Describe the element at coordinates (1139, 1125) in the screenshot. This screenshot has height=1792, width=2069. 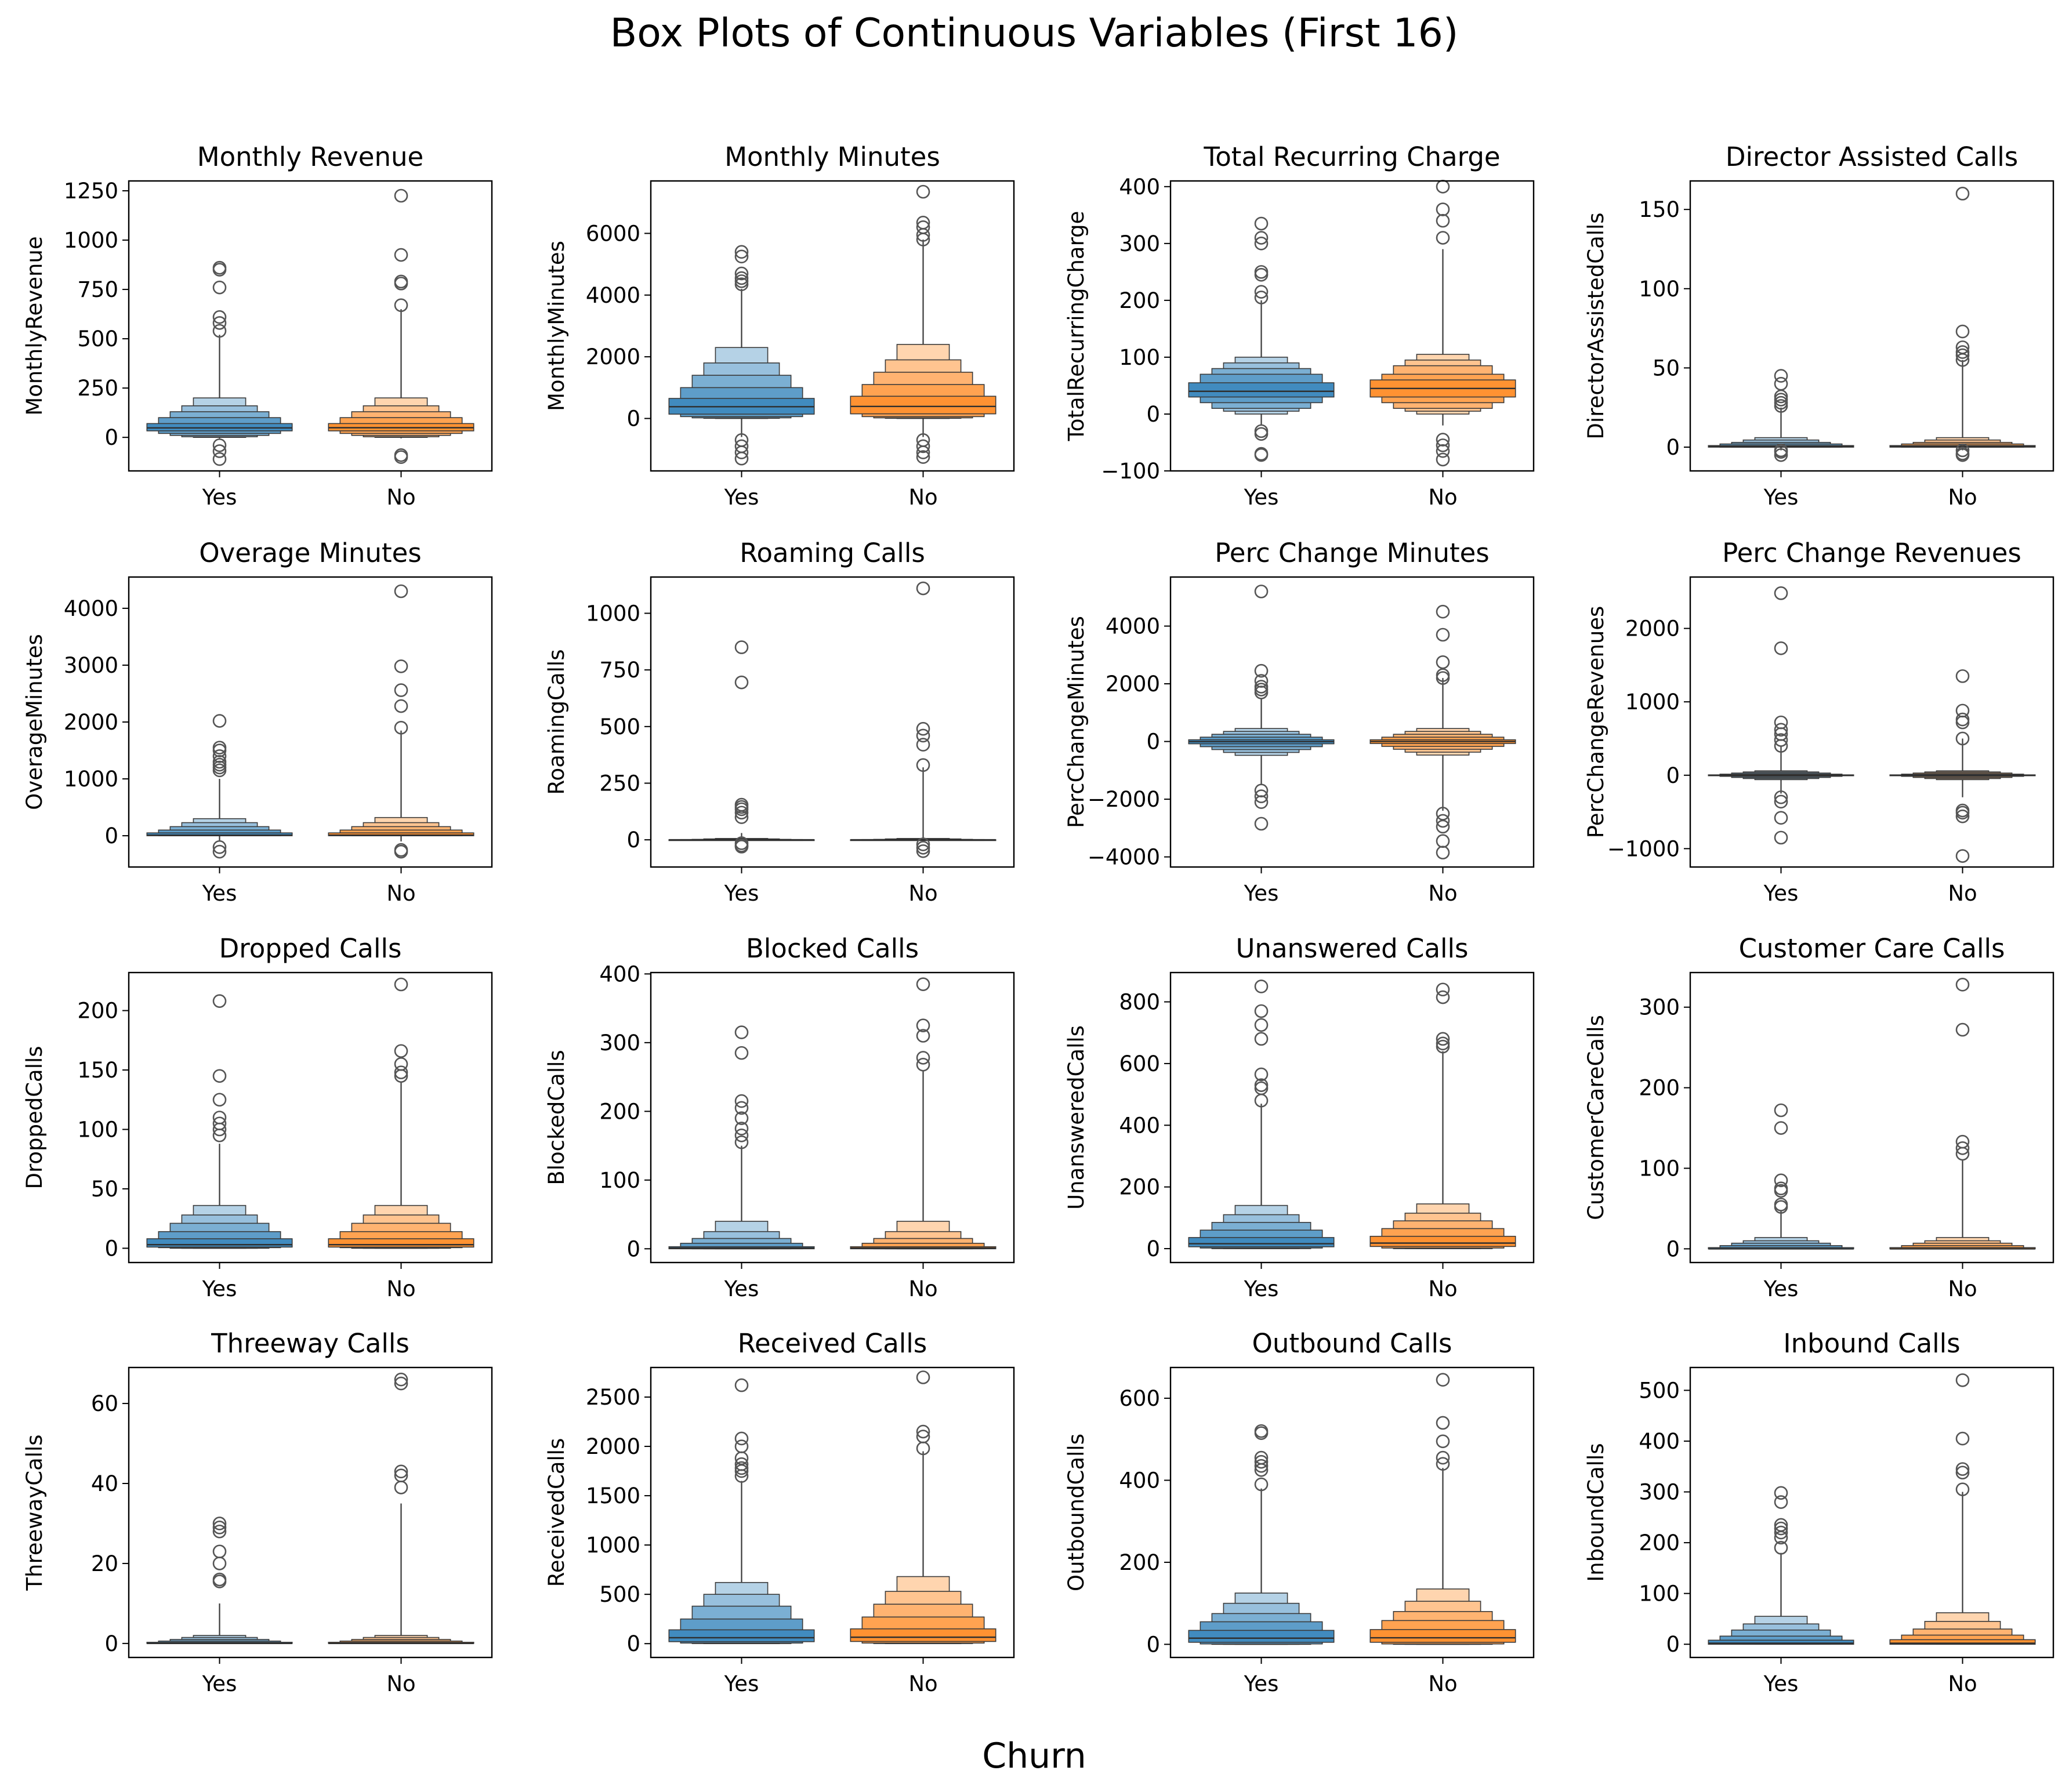
I see `y-tick-label: 400` at that location.